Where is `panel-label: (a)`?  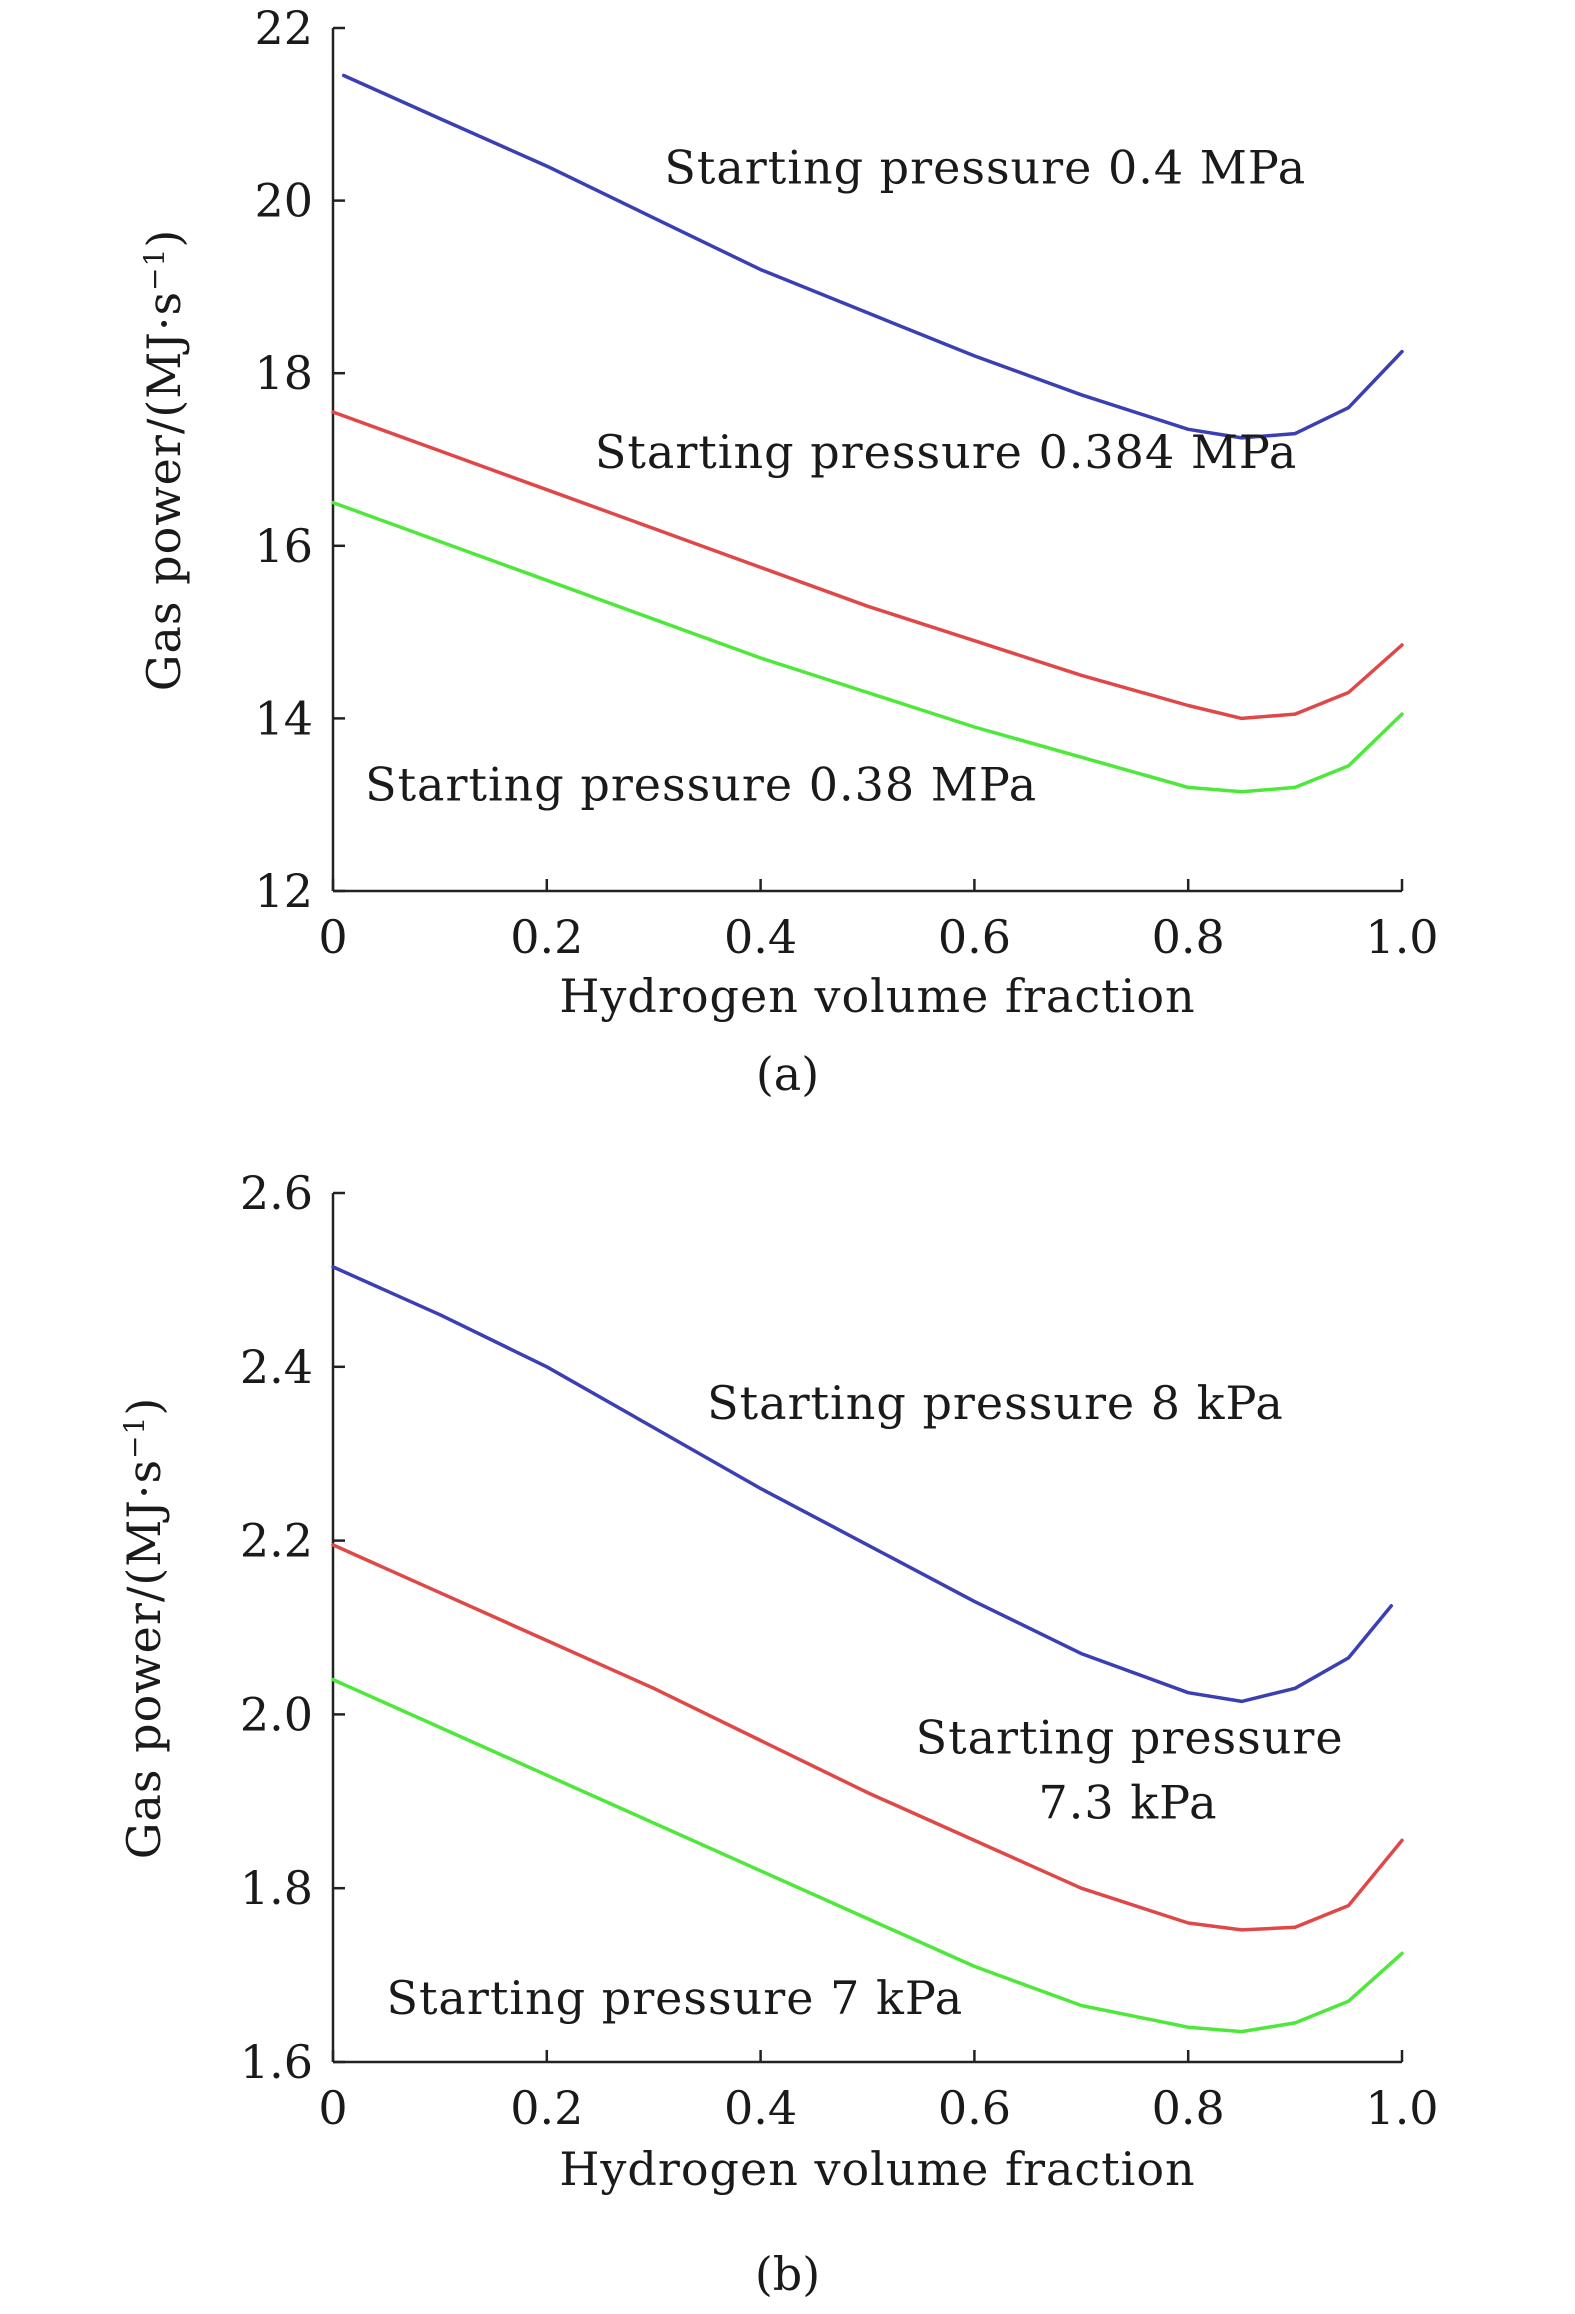
panel-label: (a) is located at coordinates (787, 1074).